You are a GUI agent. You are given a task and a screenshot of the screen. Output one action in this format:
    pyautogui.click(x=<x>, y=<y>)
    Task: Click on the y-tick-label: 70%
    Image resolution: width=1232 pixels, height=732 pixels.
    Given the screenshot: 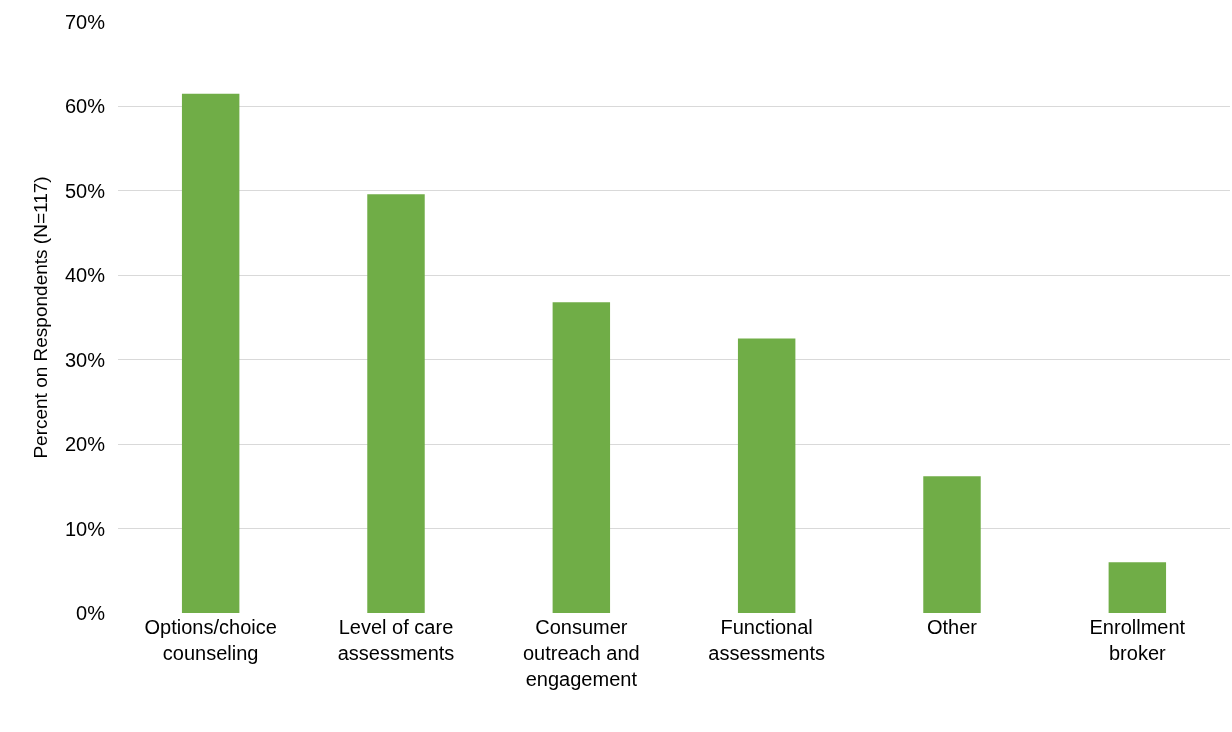 What is the action you would take?
    pyautogui.click(x=85, y=22)
    